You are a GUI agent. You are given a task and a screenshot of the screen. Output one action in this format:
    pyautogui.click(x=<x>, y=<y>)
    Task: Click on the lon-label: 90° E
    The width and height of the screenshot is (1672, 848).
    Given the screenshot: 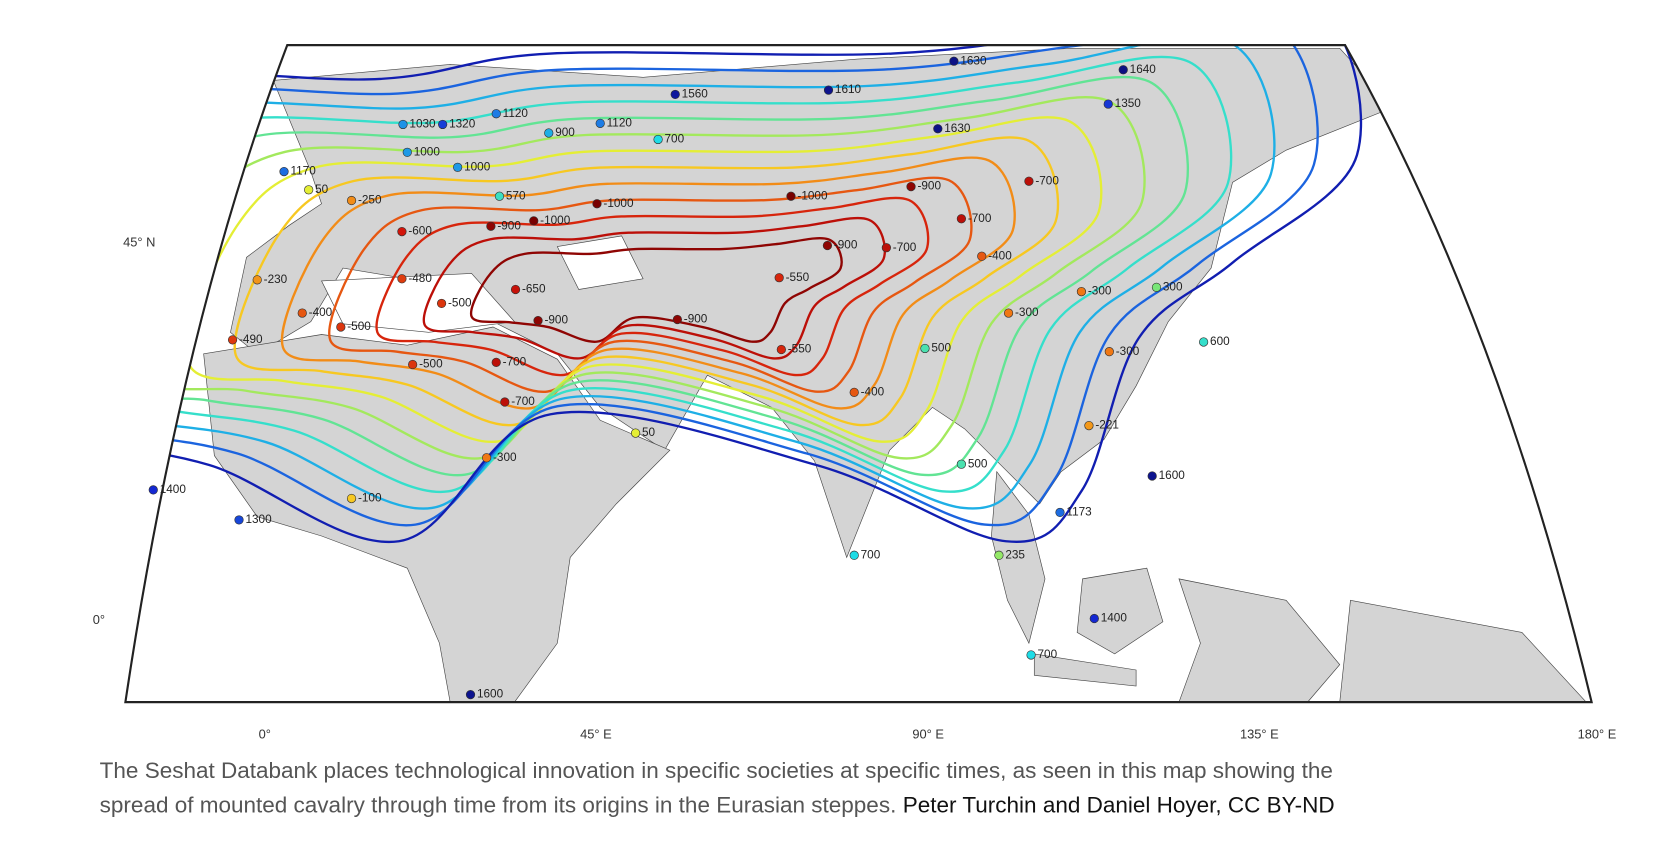 What is the action you would take?
    pyautogui.click(x=928, y=734)
    